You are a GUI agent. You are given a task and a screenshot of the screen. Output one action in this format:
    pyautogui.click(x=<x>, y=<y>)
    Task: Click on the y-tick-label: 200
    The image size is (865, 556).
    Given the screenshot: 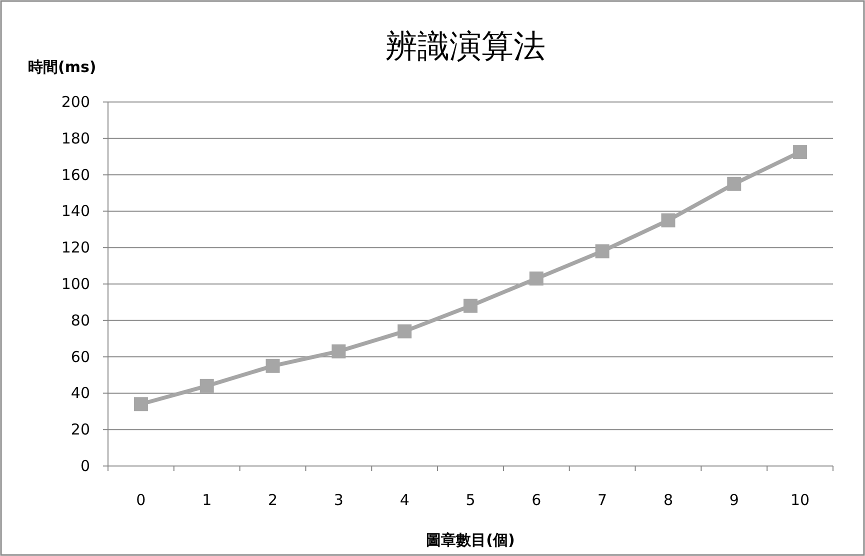 What is the action you would take?
    pyautogui.click(x=75, y=102)
    